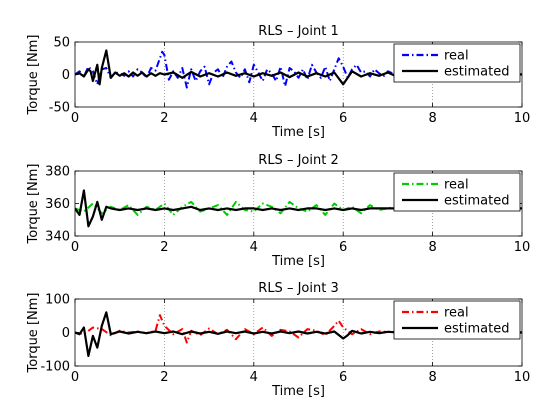 The width and height of the screenshot is (550, 414). What do you see at coordinates (55, 367) in the screenshot?
I see `y-tick-label: -100` at bounding box center [55, 367].